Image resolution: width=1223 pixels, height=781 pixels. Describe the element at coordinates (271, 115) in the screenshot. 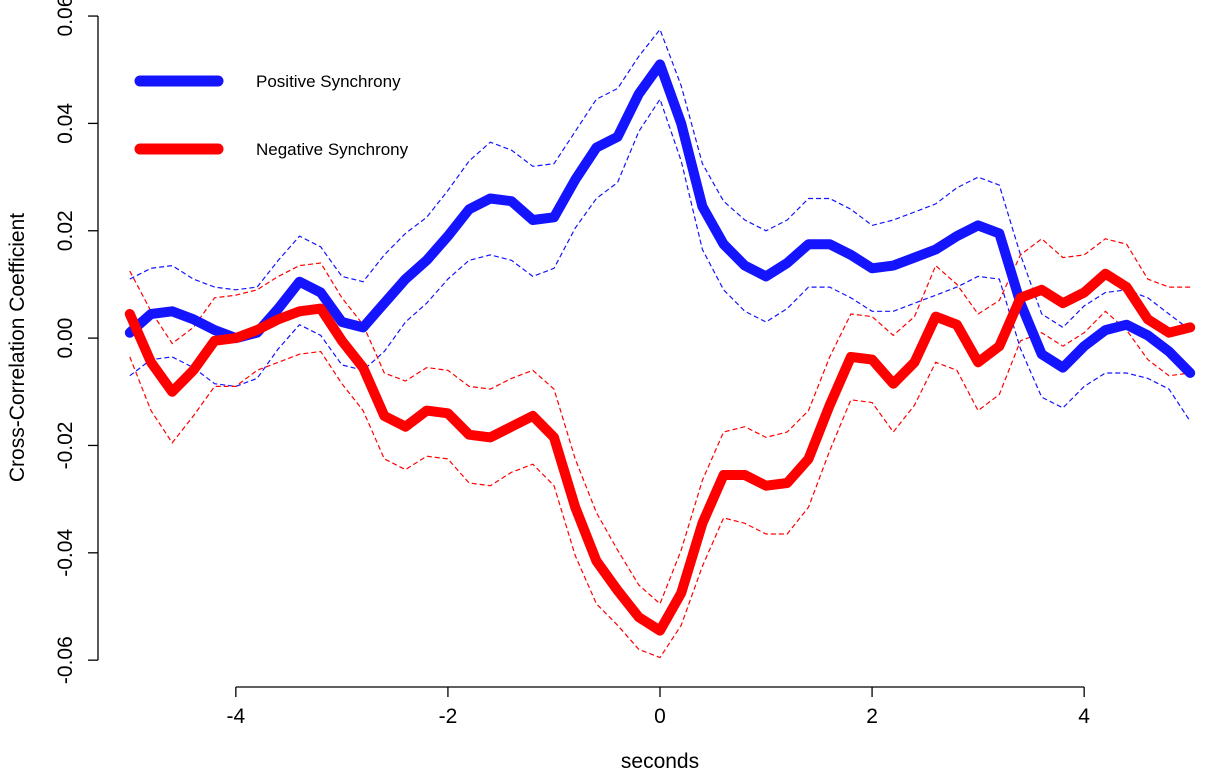

I see `legend: Positive Synchrony Negative Synchrony` at that location.